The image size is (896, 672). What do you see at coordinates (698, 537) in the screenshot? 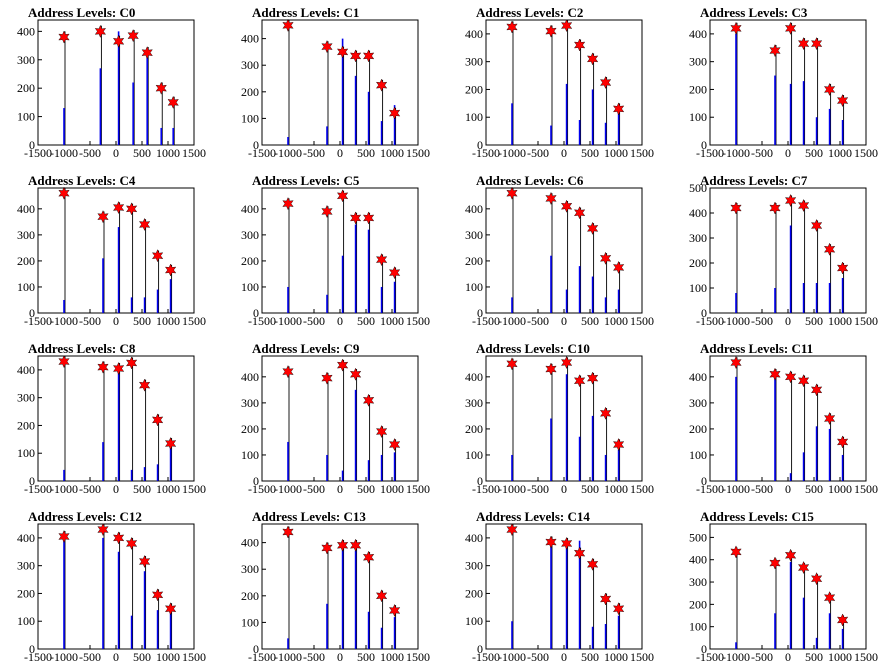
I see `y-tick-label: 500` at bounding box center [698, 537].